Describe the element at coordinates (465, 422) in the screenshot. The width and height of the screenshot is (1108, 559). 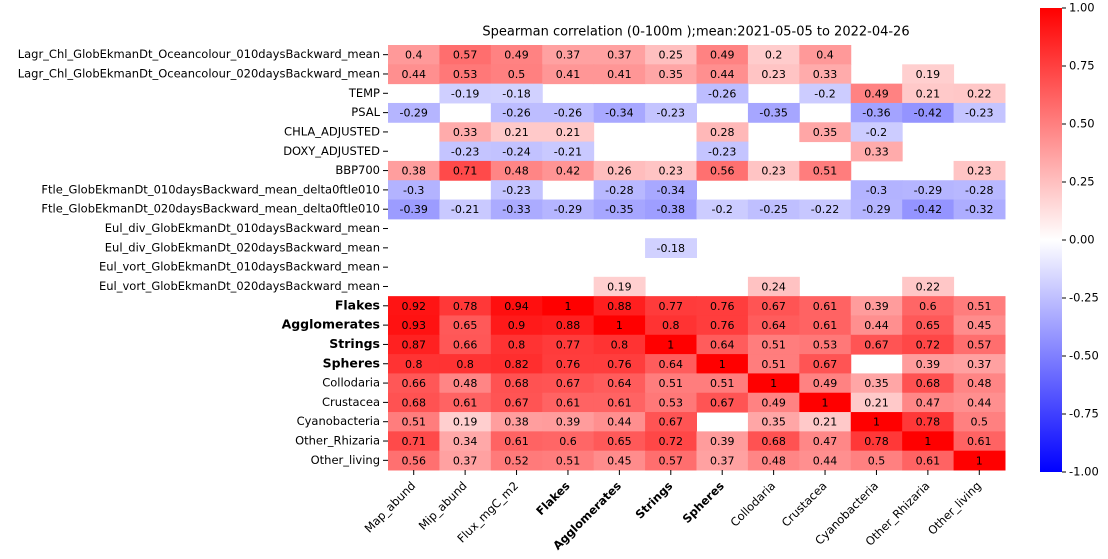
I see `cell-label: 0.19` at that location.